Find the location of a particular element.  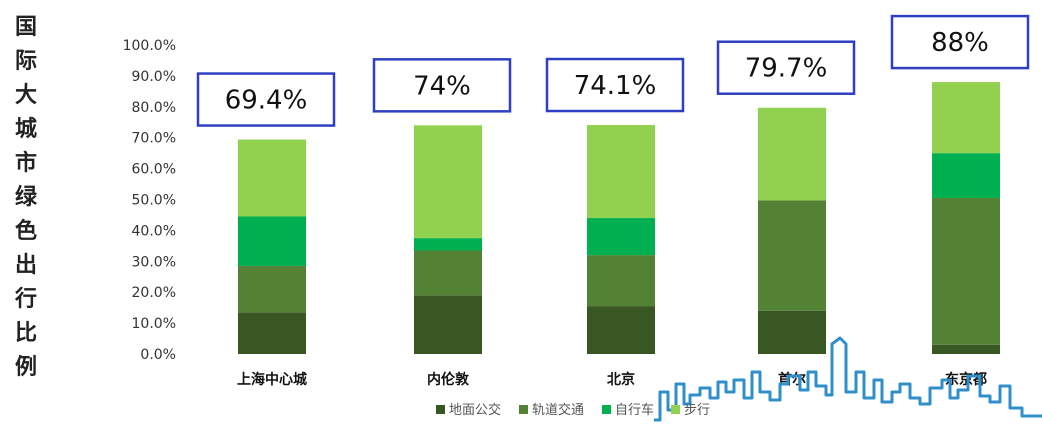

legend: 地面公交 轨道交通 自行车 步行 is located at coordinates (573, 410).